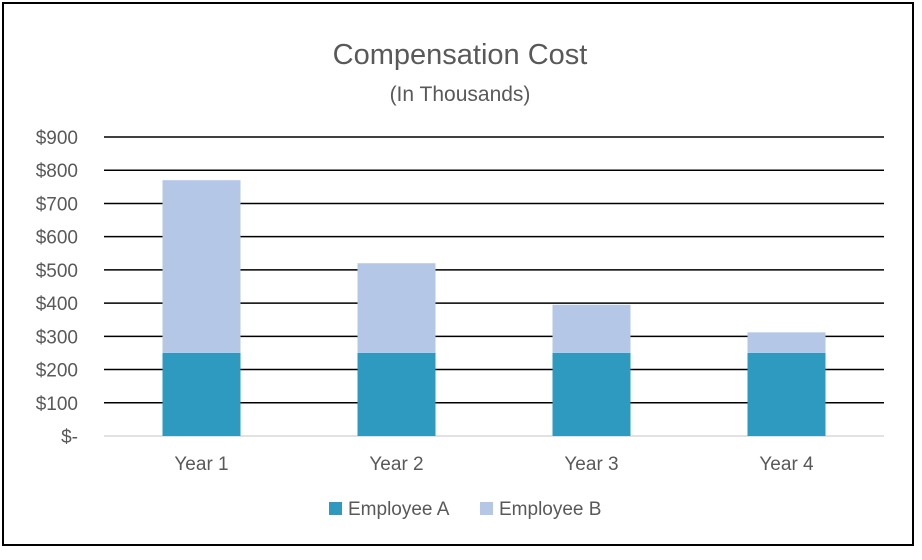 This screenshot has height=560, width=922. What do you see at coordinates (57, 271) in the screenshot?
I see `y-tick-label: $500` at bounding box center [57, 271].